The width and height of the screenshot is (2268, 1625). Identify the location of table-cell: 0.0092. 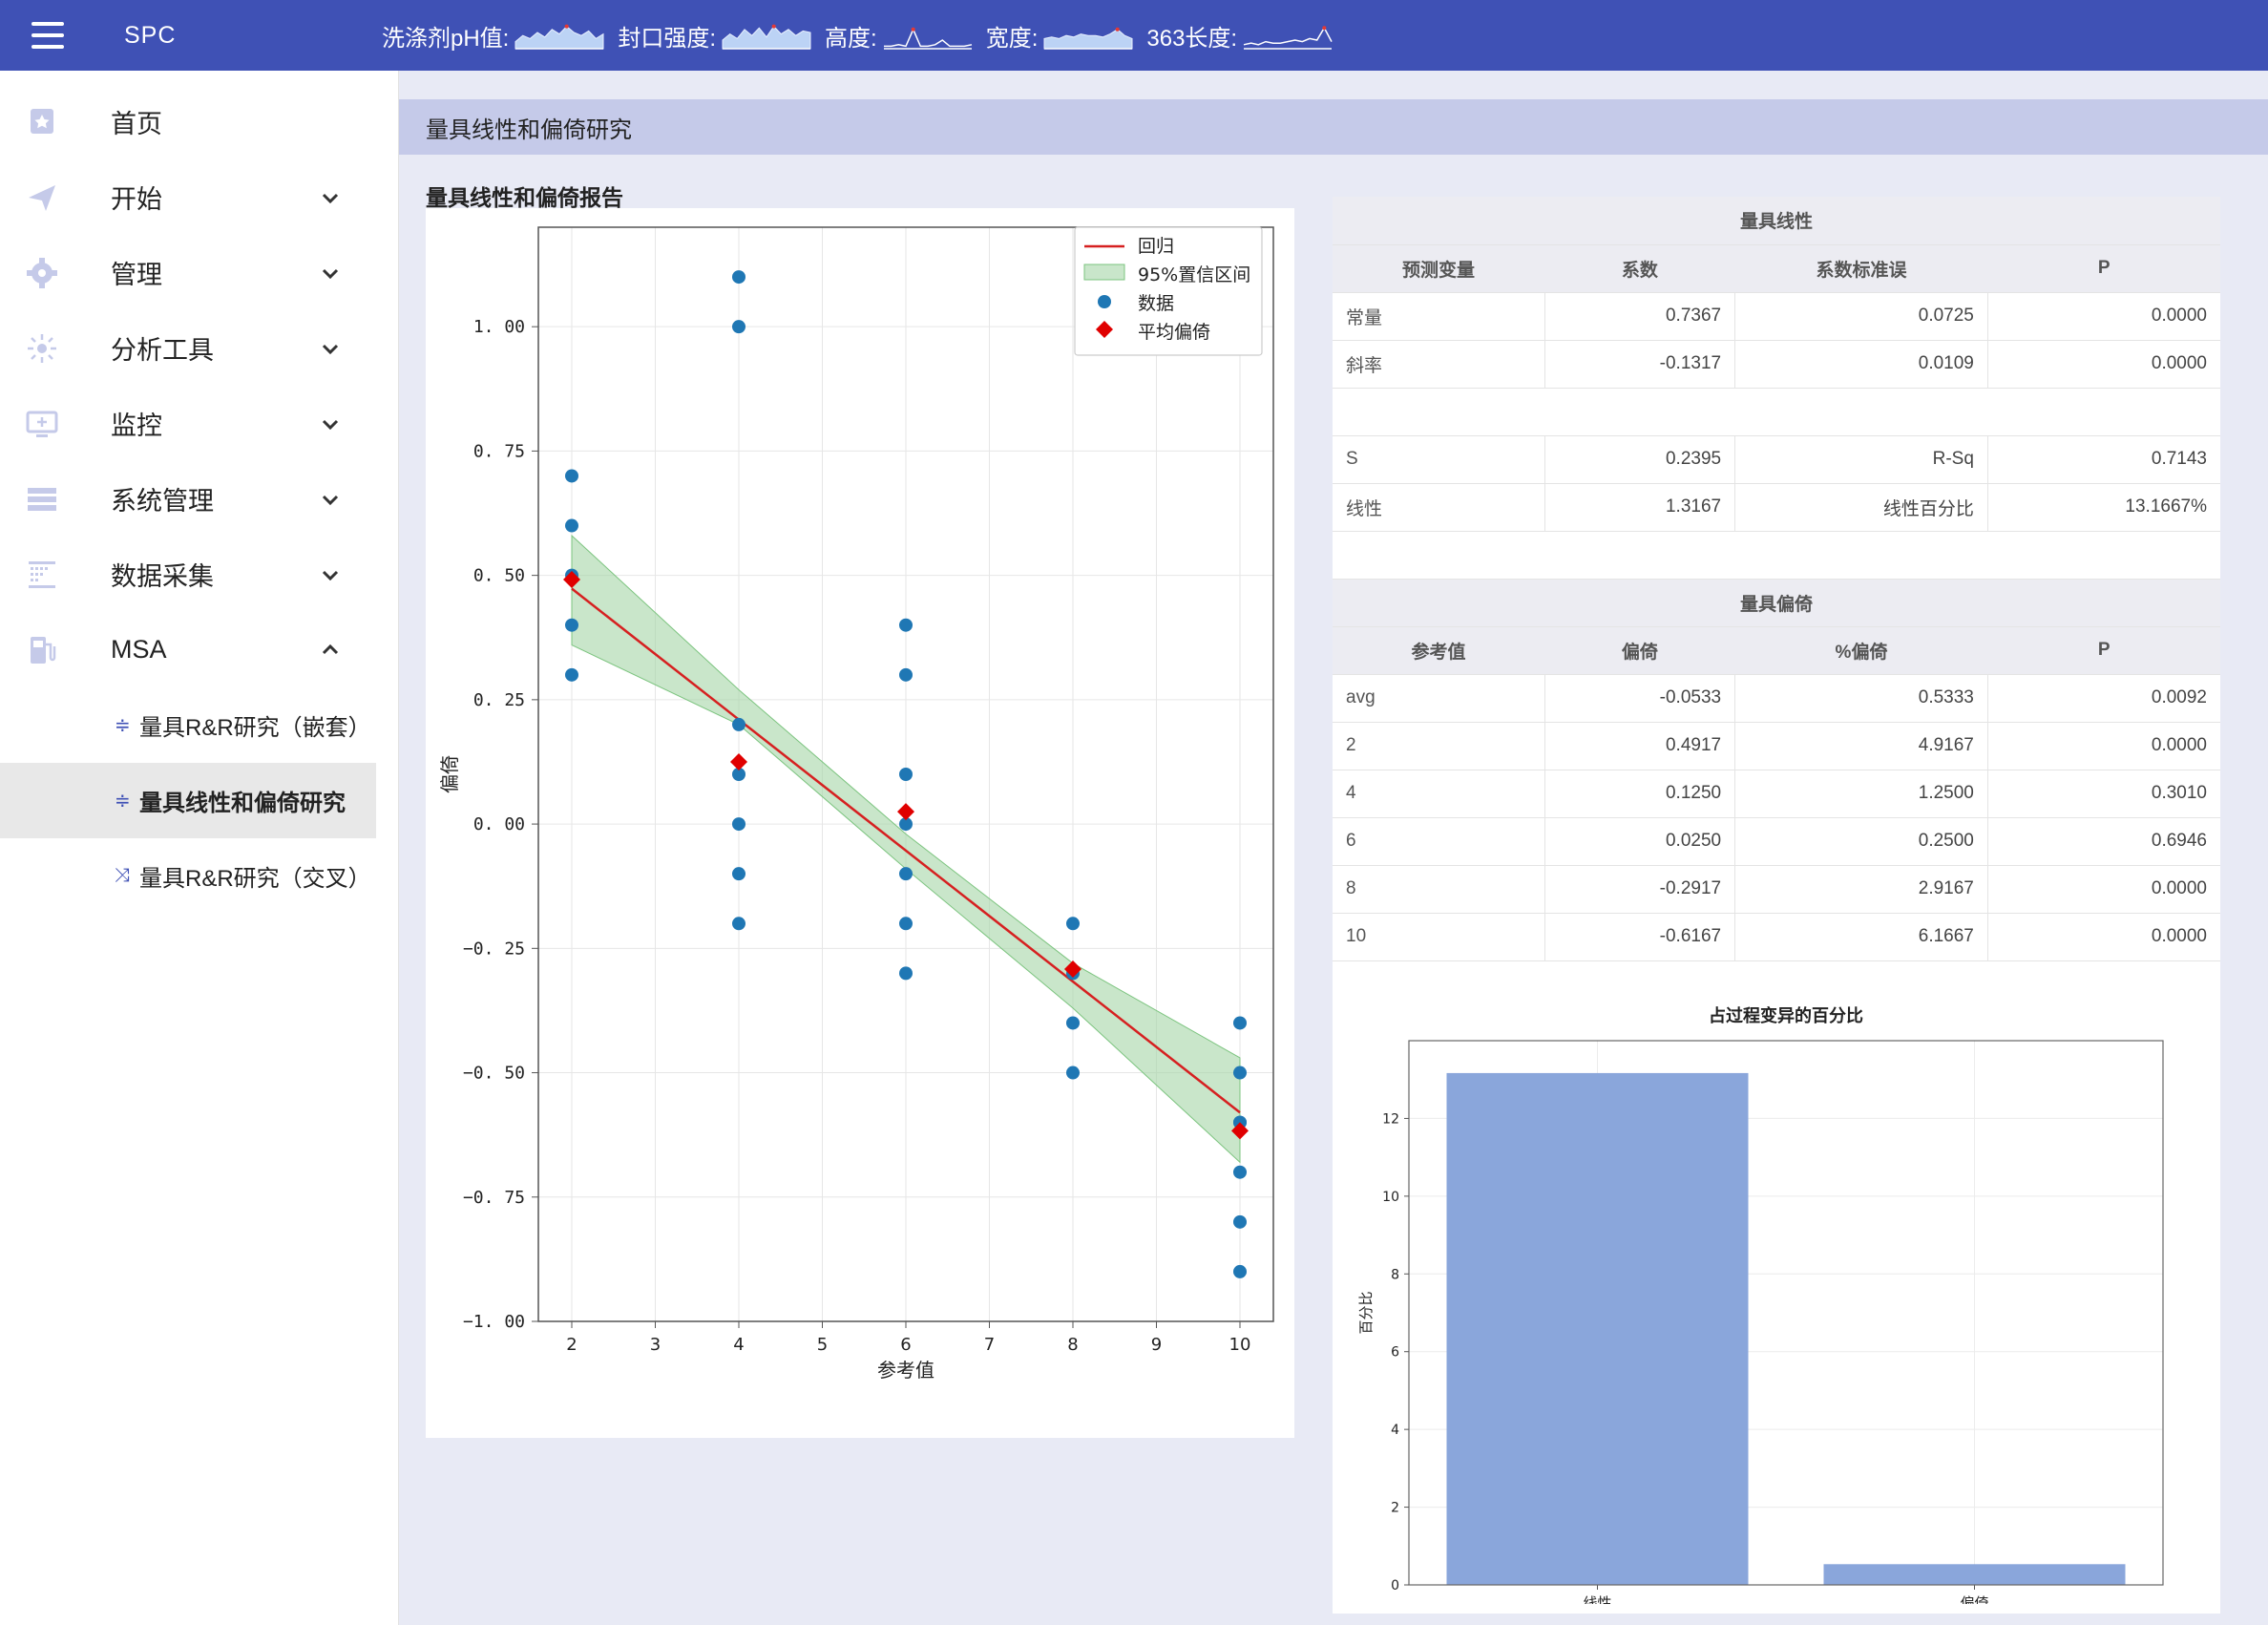
(2104, 699).